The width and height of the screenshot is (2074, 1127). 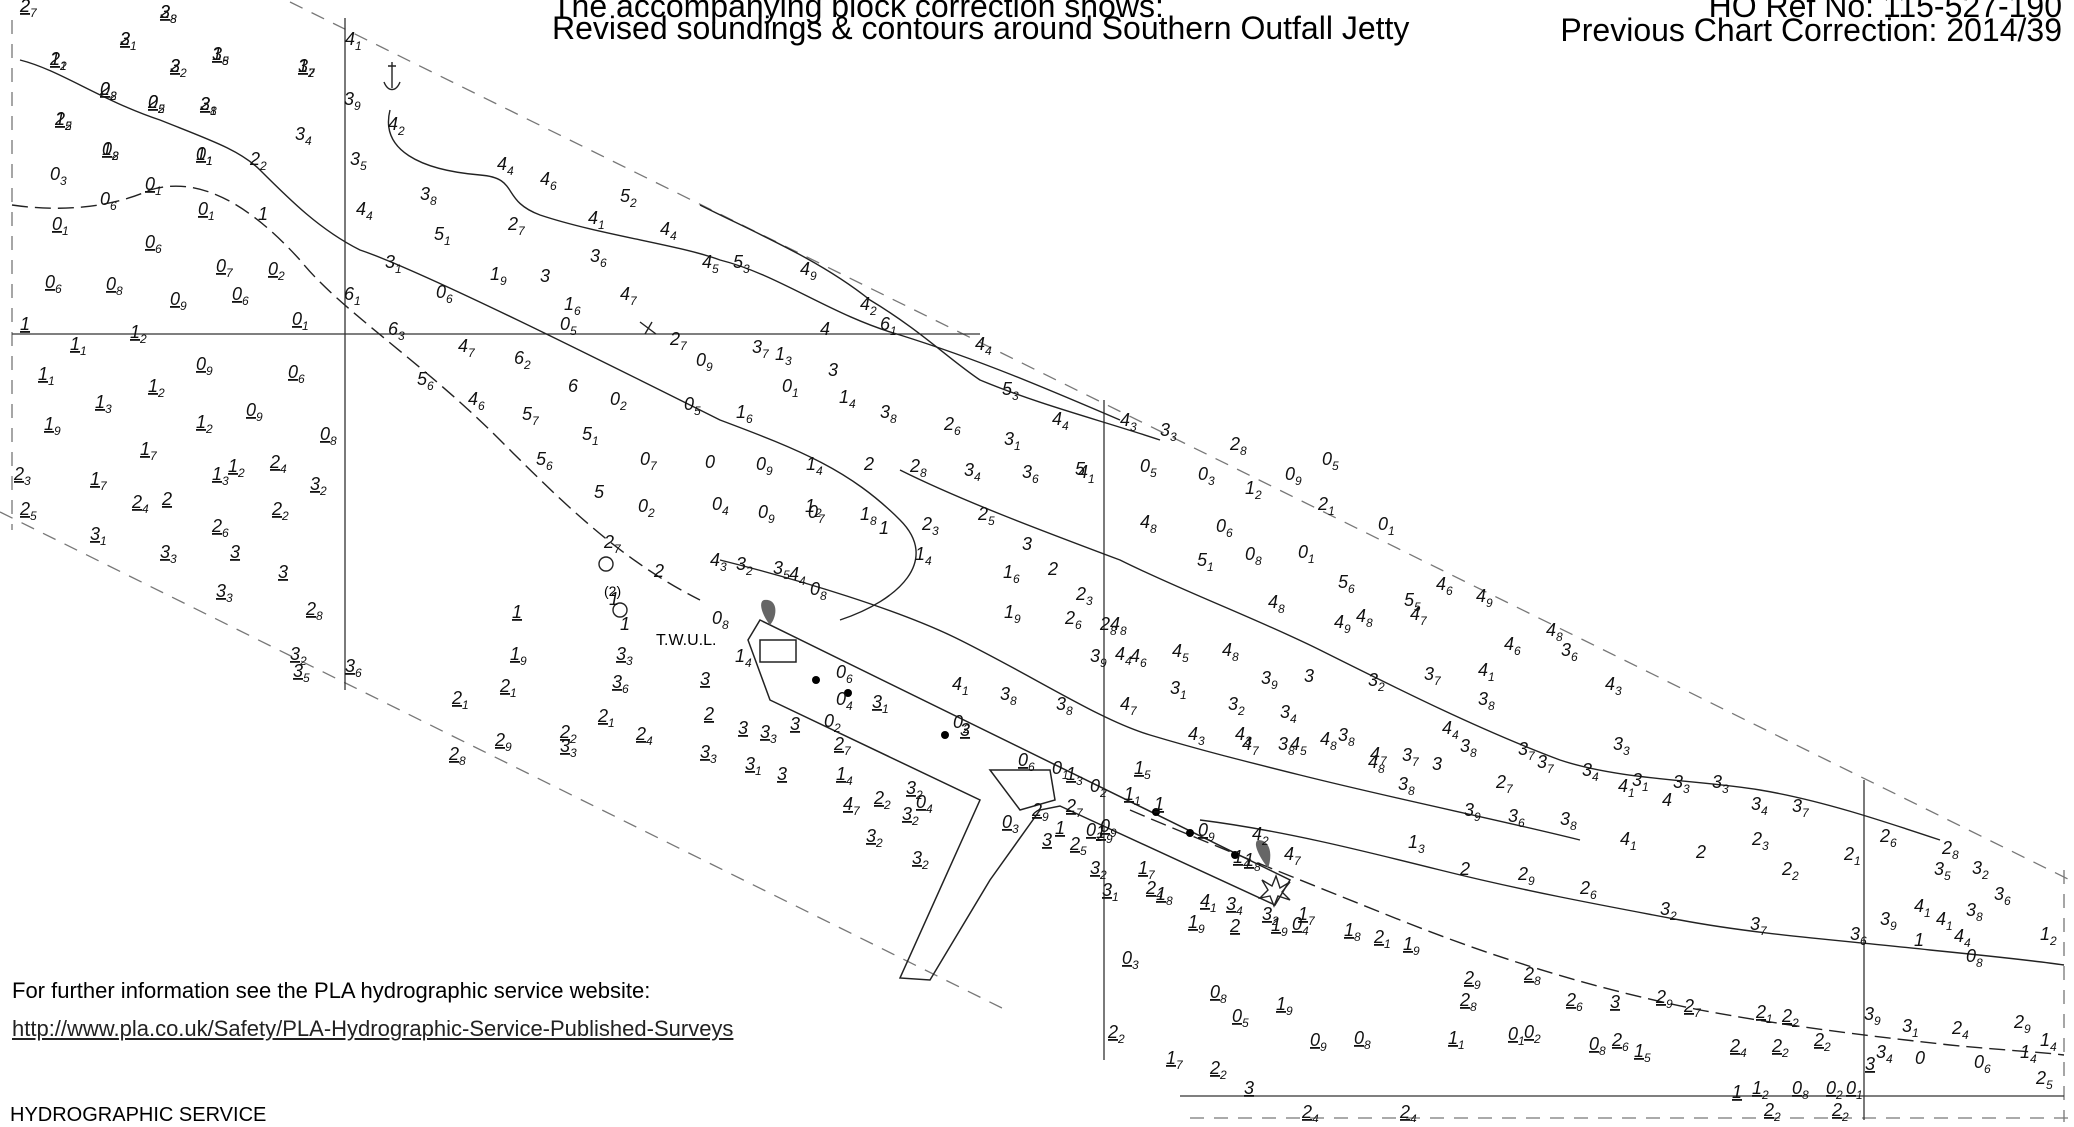 What do you see at coordinates (888, 414) in the screenshot?
I see `depth-sounding: 38` at bounding box center [888, 414].